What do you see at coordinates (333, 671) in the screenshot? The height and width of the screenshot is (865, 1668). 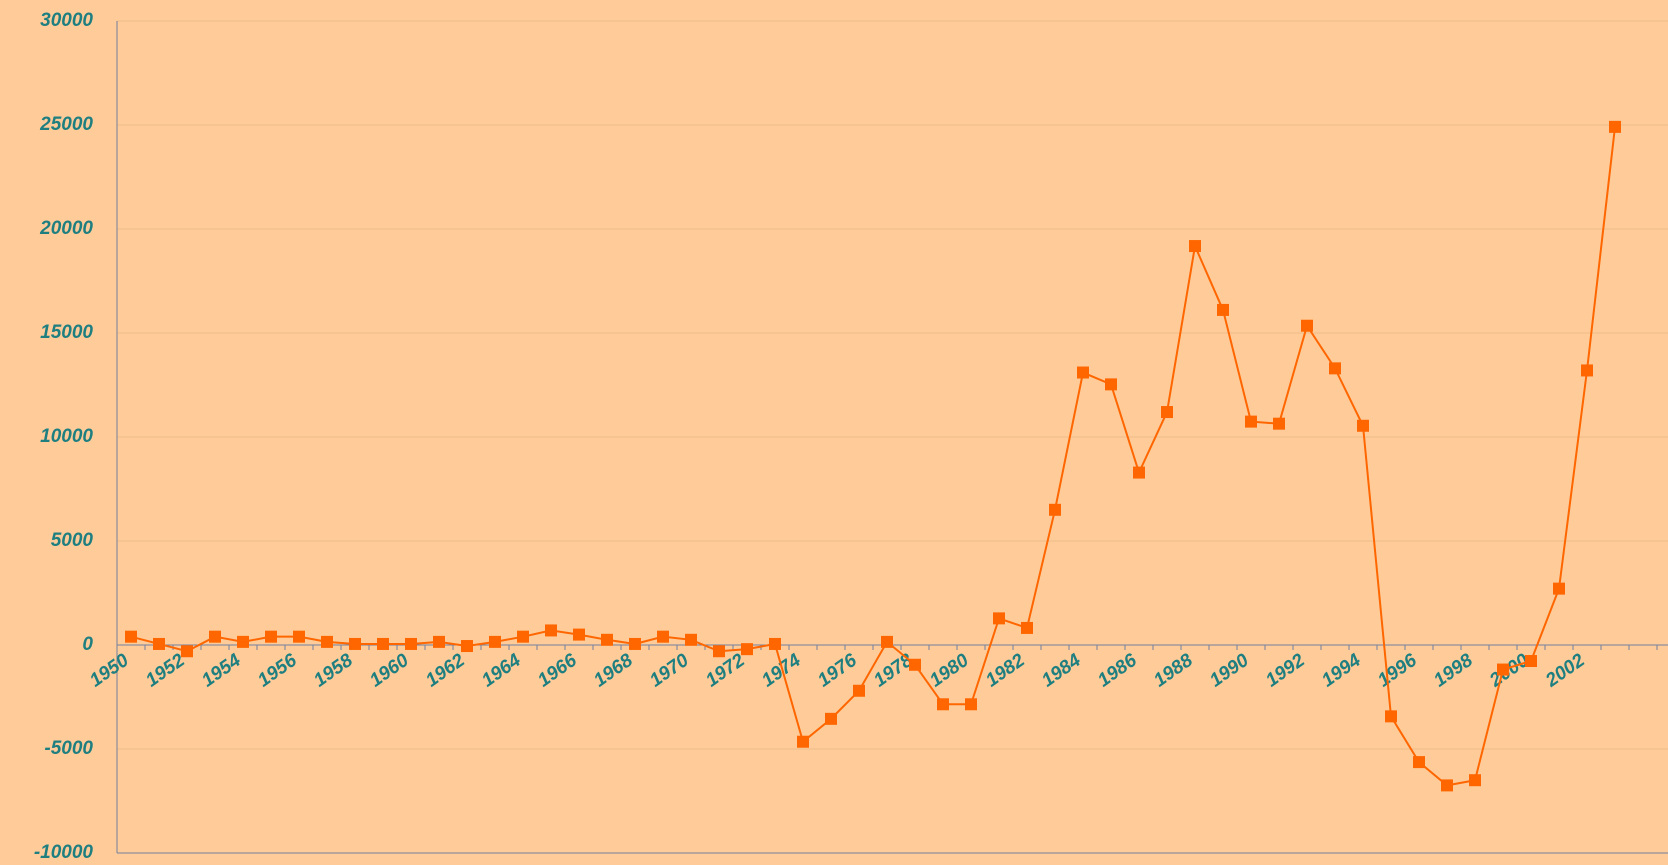 I see `x-tick-label: 1958` at bounding box center [333, 671].